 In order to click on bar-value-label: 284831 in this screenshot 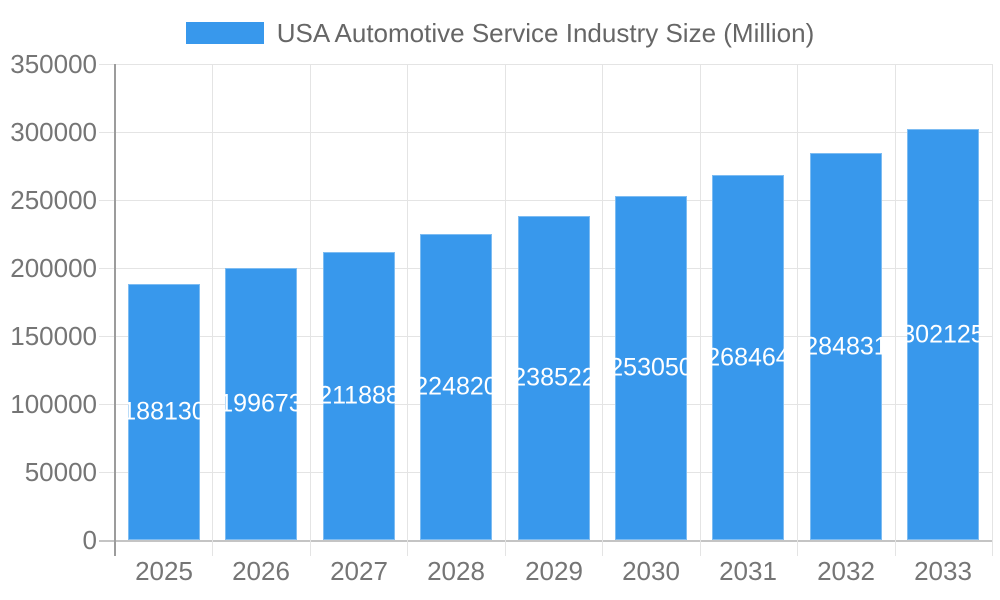, I will do `click(846, 346)`.